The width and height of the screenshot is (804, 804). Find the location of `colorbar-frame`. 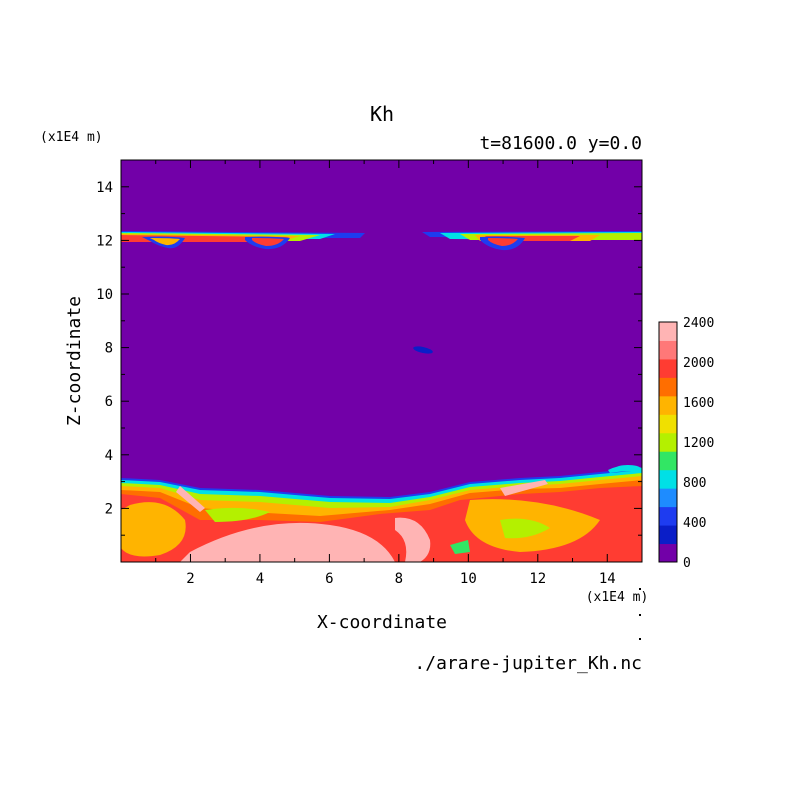

colorbar-frame is located at coordinates (668, 442).